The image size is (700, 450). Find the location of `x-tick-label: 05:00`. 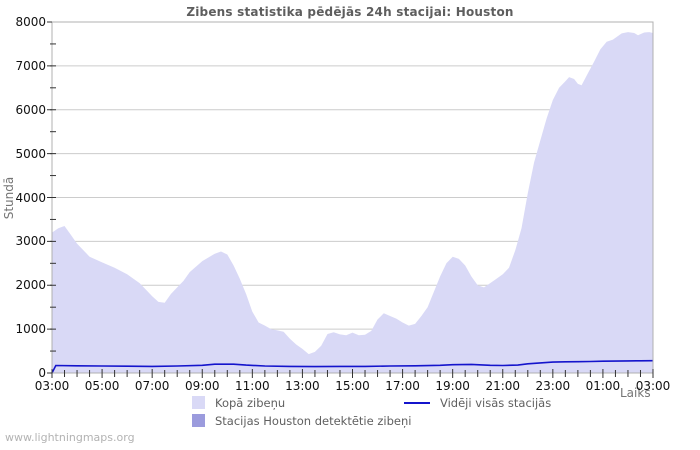

x-tick-label: 05:00 is located at coordinates (102, 386).